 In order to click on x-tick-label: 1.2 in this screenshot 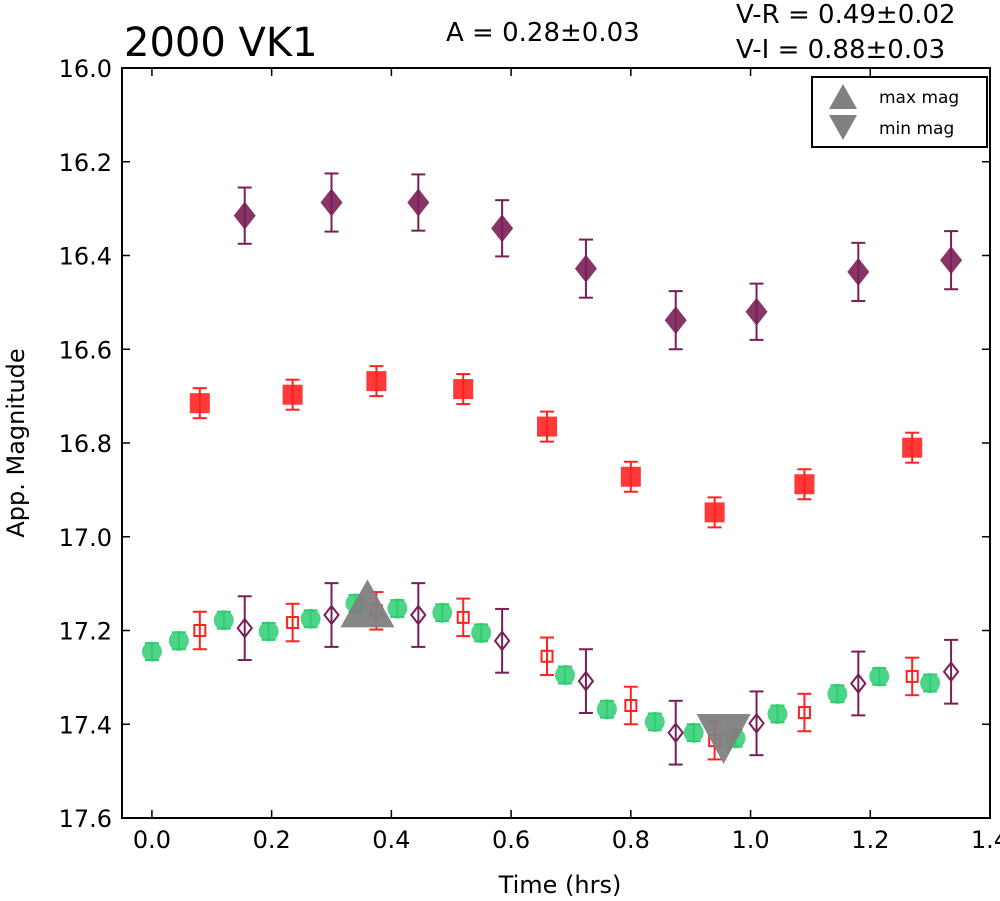, I will do `click(870, 840)`.